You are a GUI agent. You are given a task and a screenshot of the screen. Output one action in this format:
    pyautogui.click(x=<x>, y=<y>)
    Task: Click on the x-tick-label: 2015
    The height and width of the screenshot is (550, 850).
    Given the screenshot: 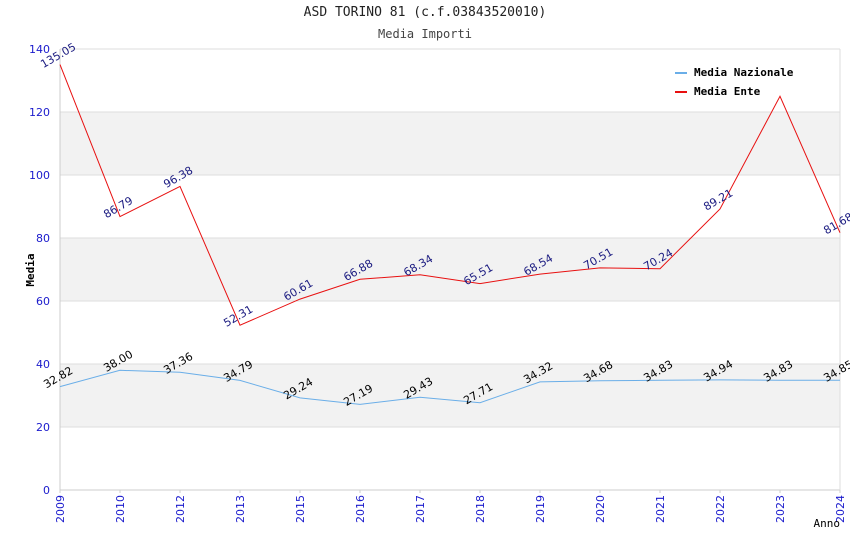 What is the action you would take?
    pyautogui.click(x=300, y=509)
    